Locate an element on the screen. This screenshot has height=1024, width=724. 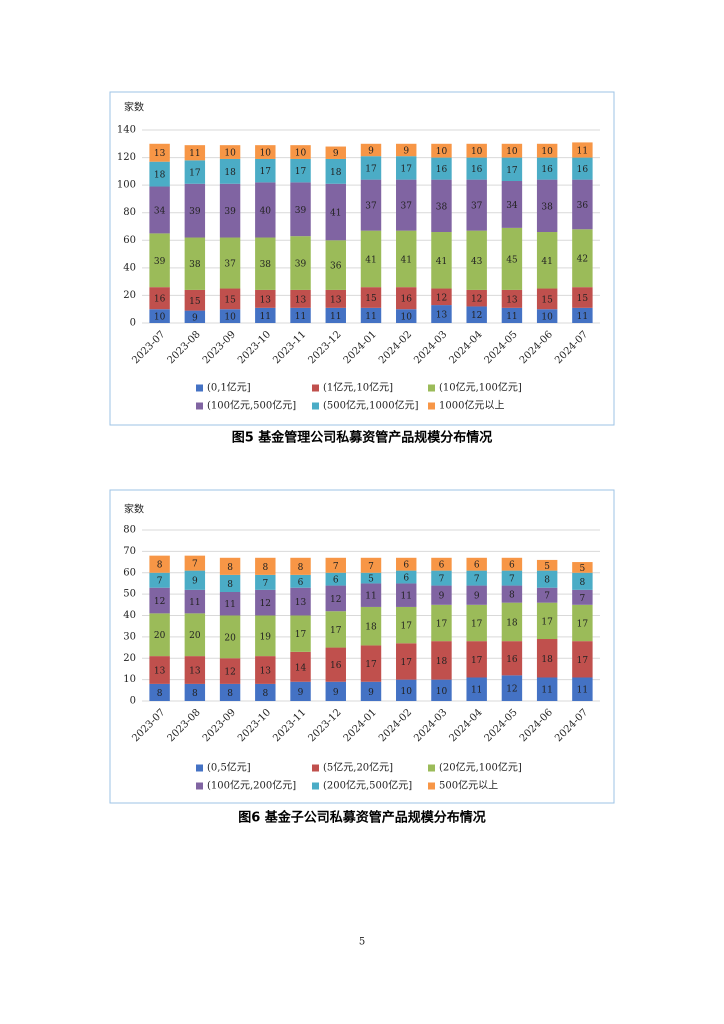
value-label: 40 is located at coordinates (266, 211).